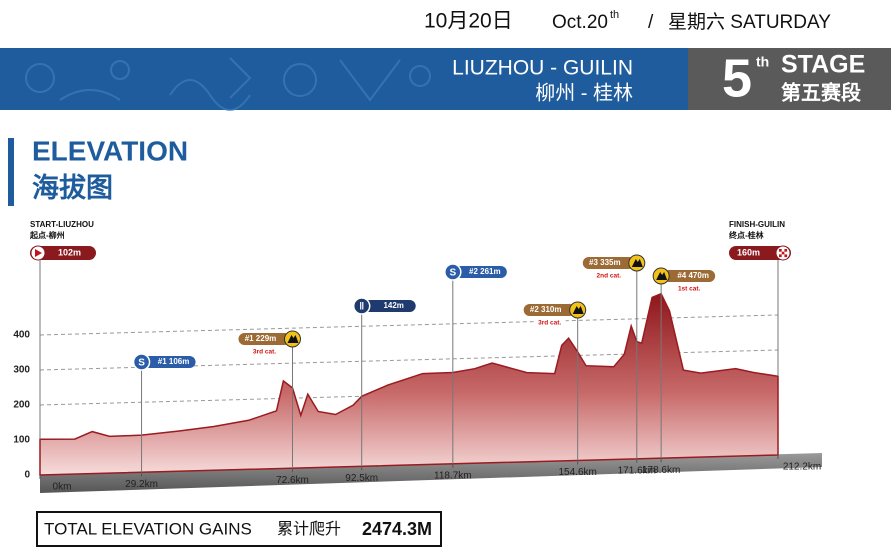 The image size is (891, 549). I want to click on section-bar, so click(11, 172).